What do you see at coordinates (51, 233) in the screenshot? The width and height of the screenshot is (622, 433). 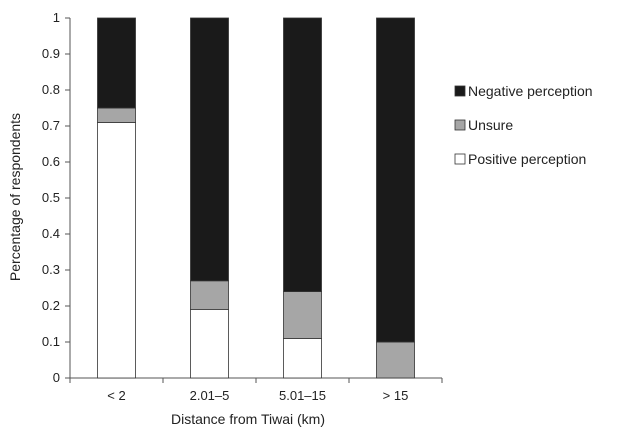 I see `y-tick-label: 0.4` at bounding box center [51, 233].